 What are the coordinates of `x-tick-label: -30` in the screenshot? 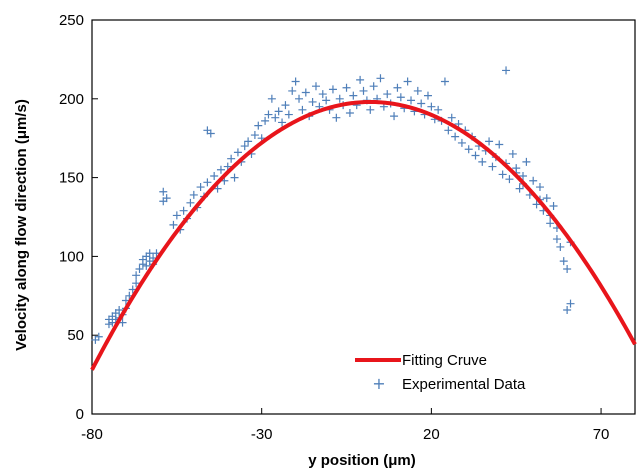 It's located at (262, 434).